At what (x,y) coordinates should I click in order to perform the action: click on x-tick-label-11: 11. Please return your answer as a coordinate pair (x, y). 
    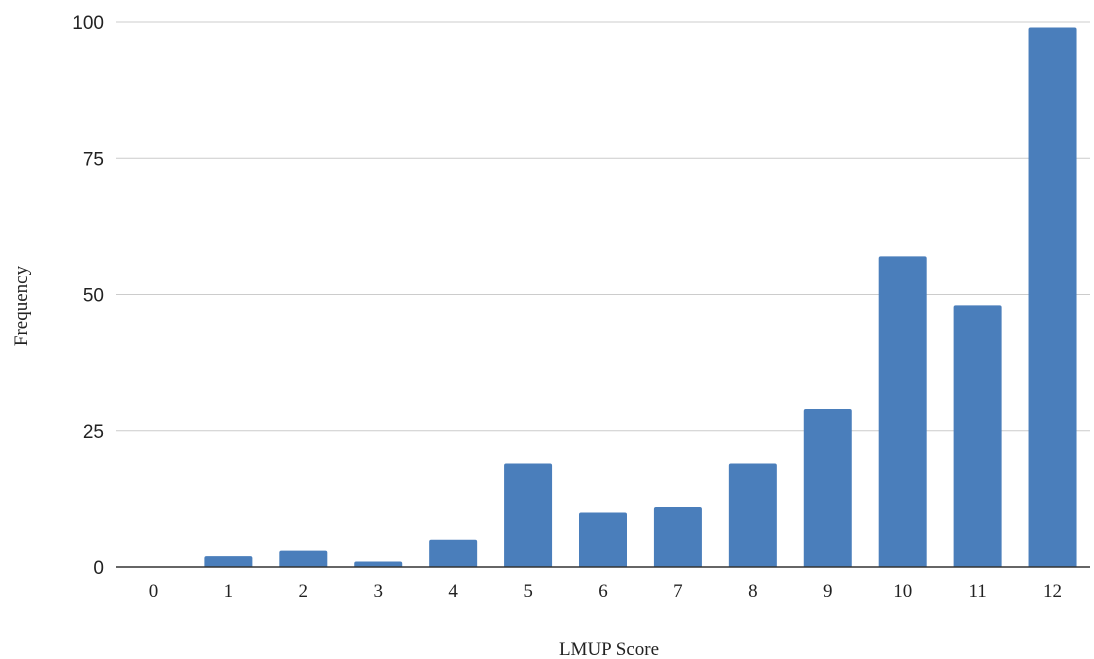
    Looking at the image, I should click on (977, 591).